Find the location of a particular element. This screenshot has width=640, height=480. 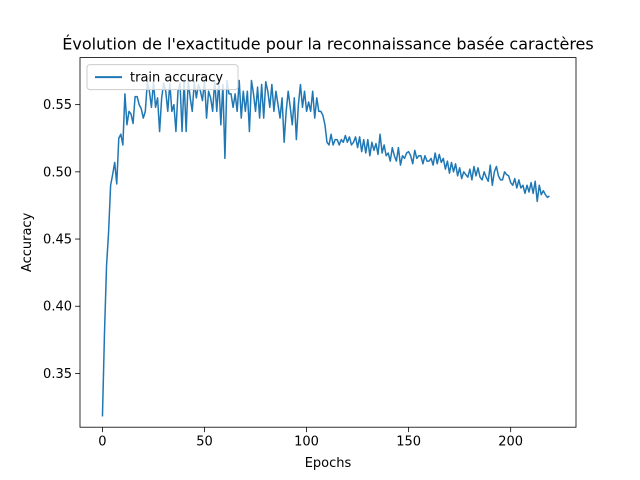

y-tick-label: 0.55 is located at coordinates (57, 105).